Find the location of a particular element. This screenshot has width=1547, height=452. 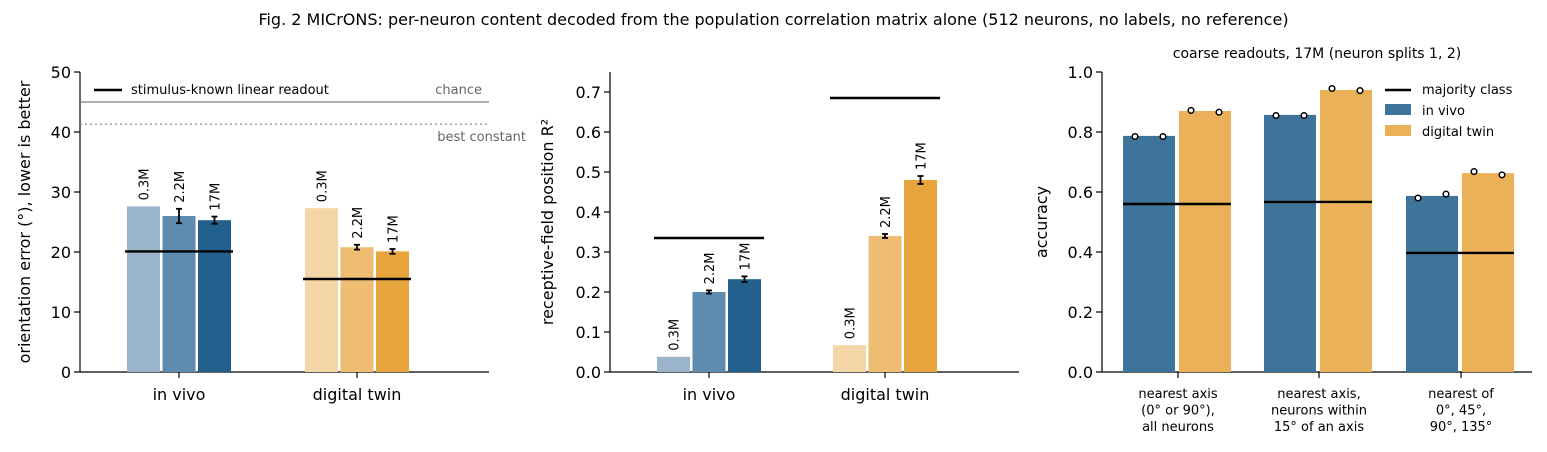

x-tick-label: nearest of is located at coordinates (1461, 394).